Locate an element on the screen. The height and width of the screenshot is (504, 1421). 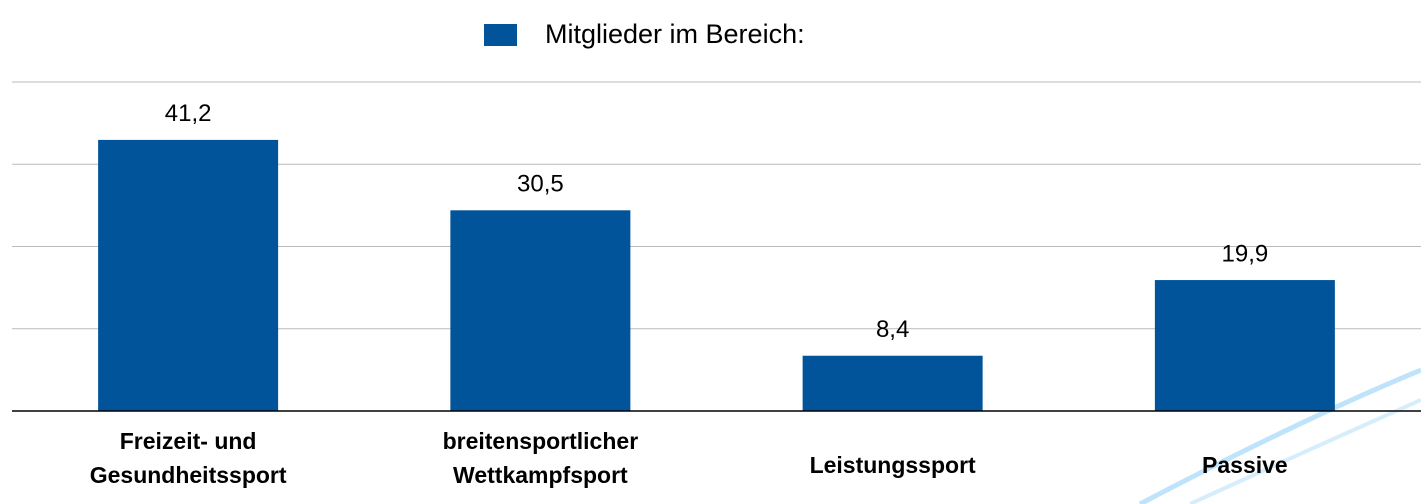
x-tick-label: Gesundheitssport is located at coordinates (188, 475).